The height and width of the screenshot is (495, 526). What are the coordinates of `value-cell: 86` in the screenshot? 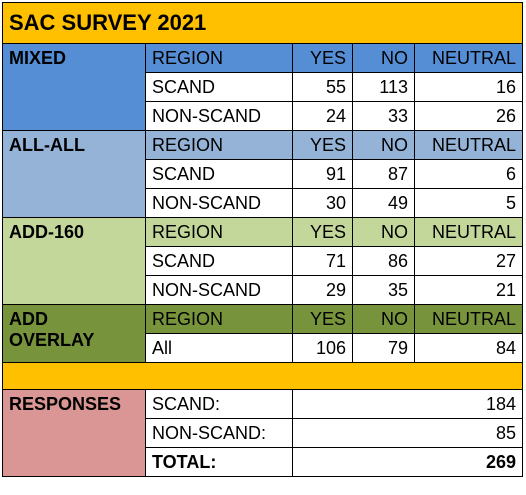 It's located at (383, 261).